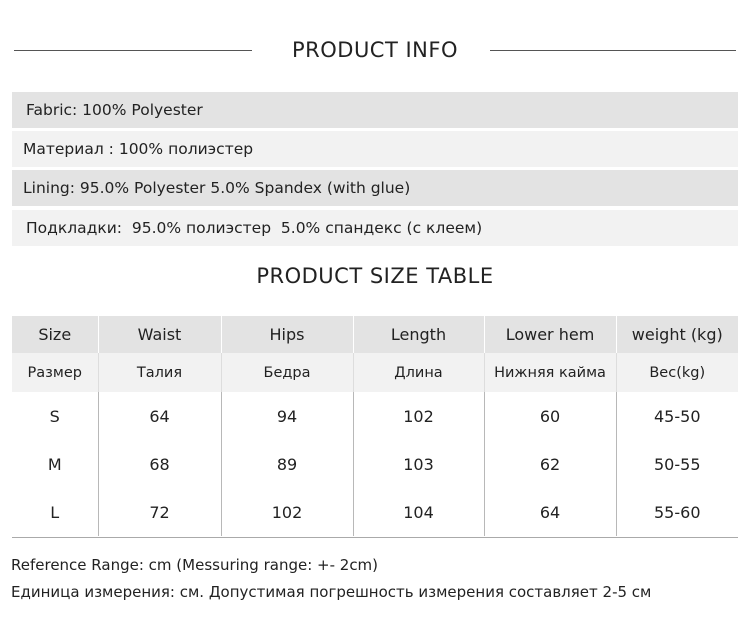  Describe the element at coordinates (286, 512) in the screenshot. I see `cell-hips: 102` at that location.